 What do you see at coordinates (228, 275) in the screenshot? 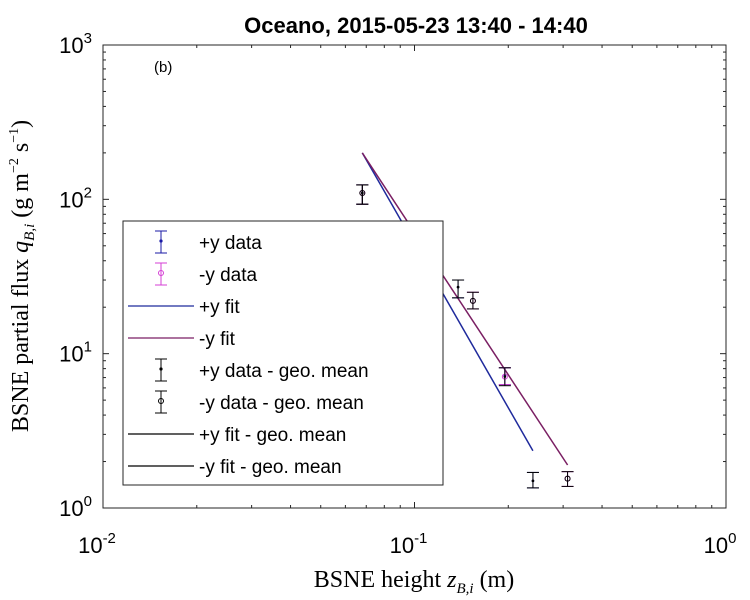
I see `legend-label: -y data` at bounding box center [228, 275].